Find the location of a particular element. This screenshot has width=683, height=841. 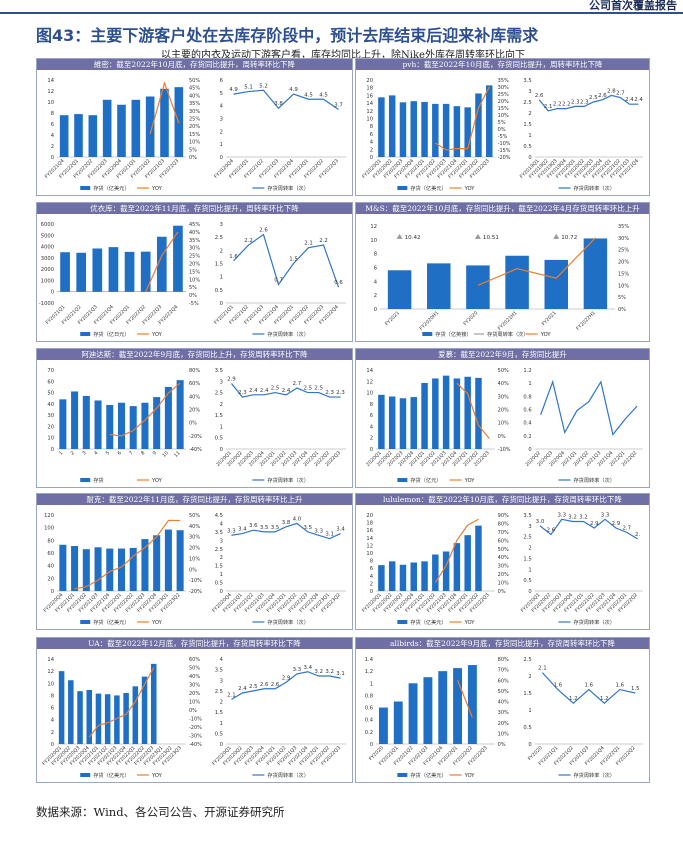

panel-header: 优衣库：截至2022年11月底，存货同比提升，周转率环比下降 is located at coordinates (194, 208).